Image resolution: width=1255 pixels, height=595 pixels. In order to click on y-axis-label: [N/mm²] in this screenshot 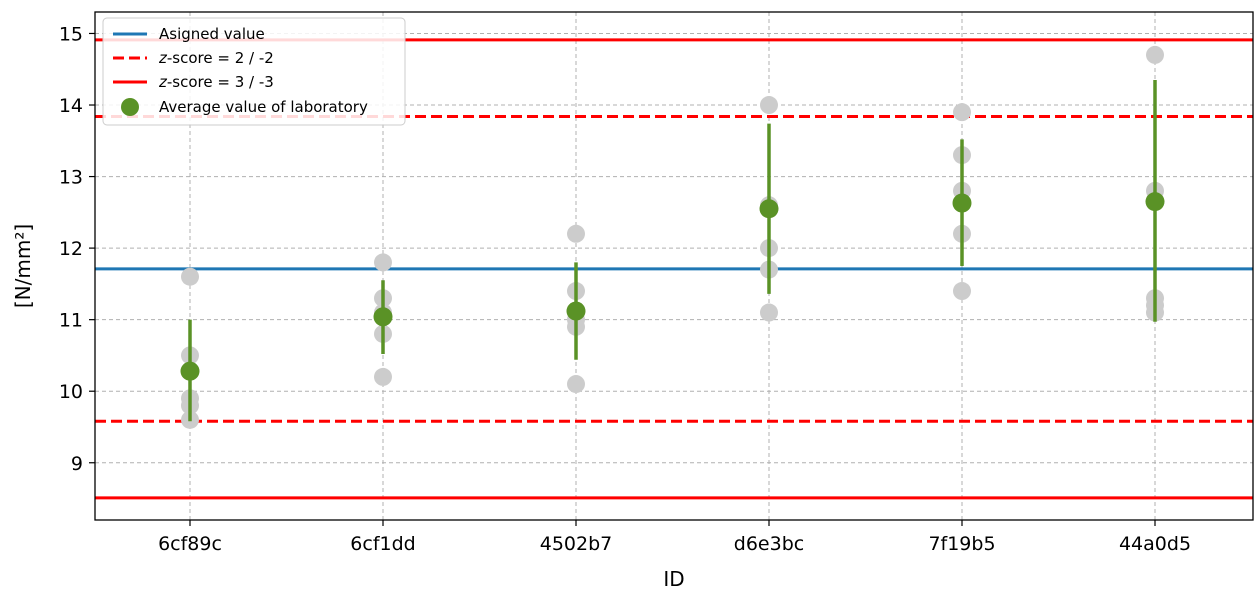, I will do `click(23, 266)`.